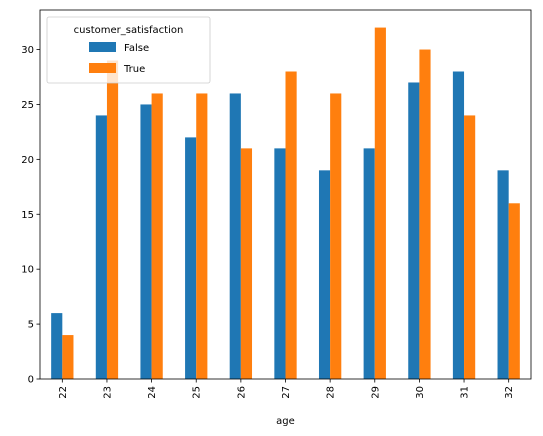 The image size is (543, 436). What do you see at coordinates (375, 392) in the screenshot?
I see `x-tick-label: 29` at bounding box center [375, 392].